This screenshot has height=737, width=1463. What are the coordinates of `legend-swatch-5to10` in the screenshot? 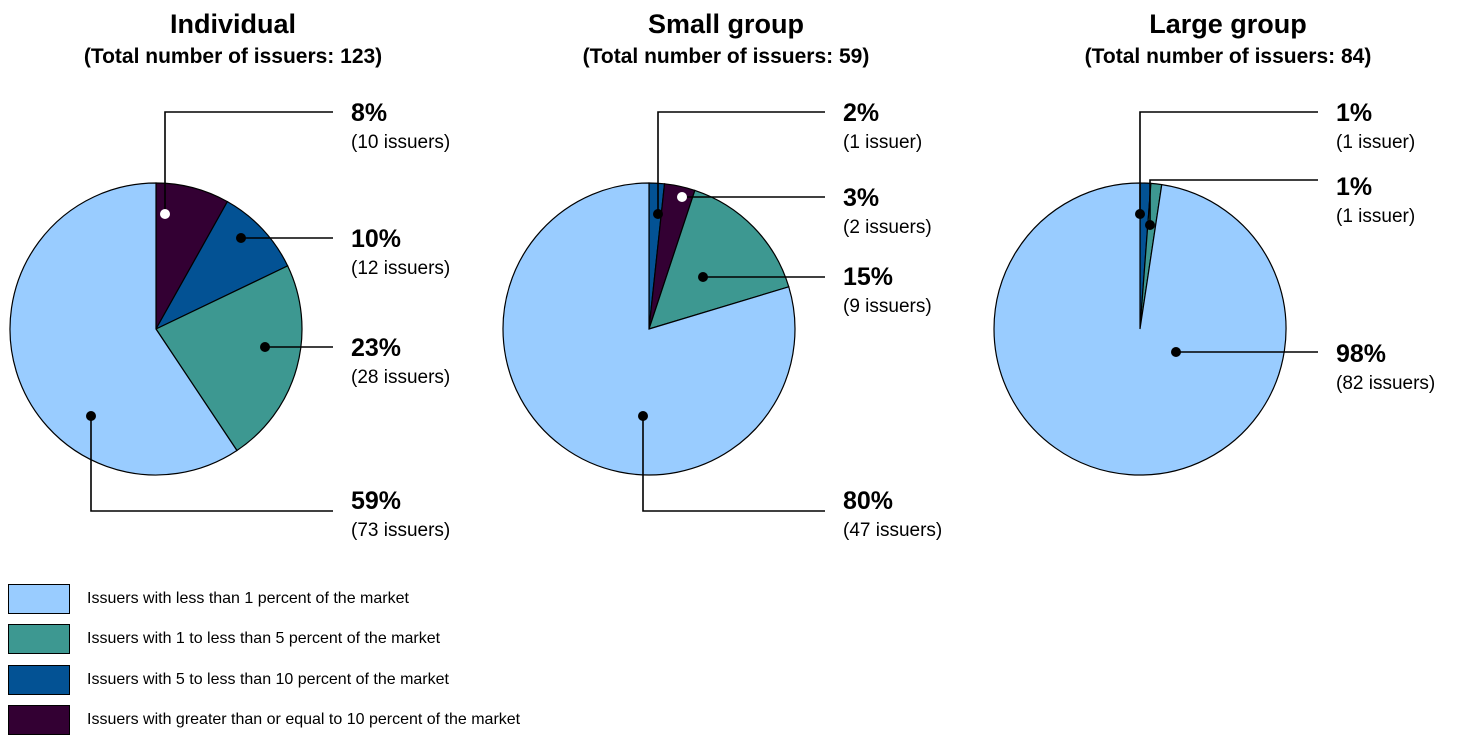 It's located at (39, 680).